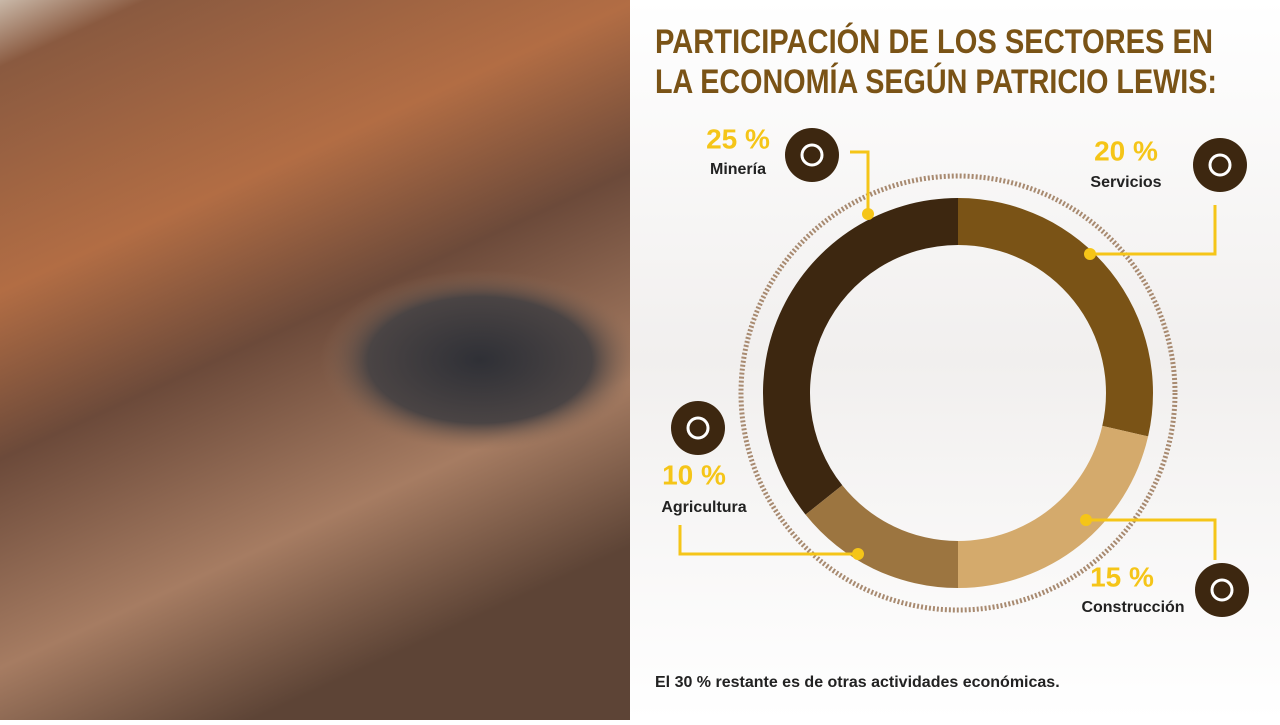  What do you see at coordinates (1126, 150) in the screenshot?
I see `value-label: 20 %` at bounding box center [1126, 150].